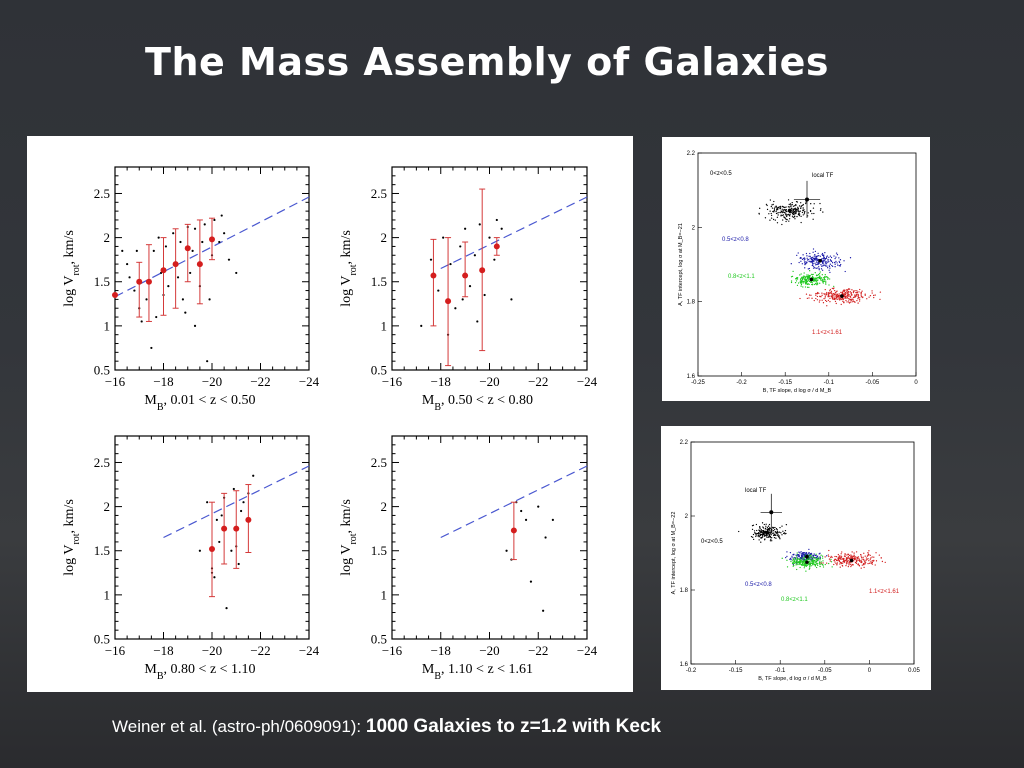  Describe the element at coordinates (379, 639) in the screenshot. I see `y-tick-label: 0.5` at that location.